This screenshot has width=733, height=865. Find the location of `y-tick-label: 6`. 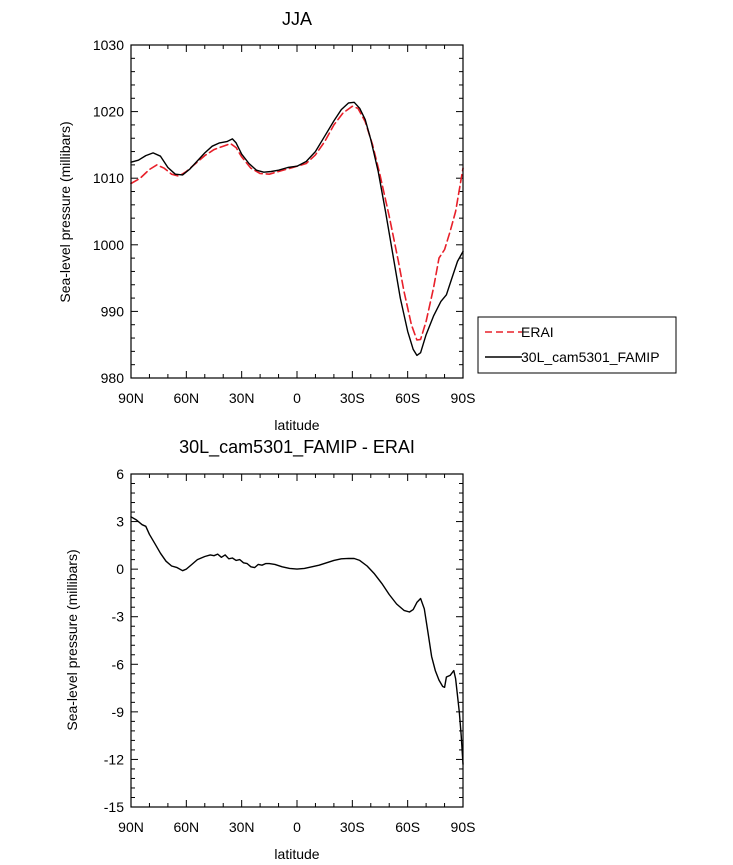

y-tick-label: 6 is located at coordinates (120, 474).